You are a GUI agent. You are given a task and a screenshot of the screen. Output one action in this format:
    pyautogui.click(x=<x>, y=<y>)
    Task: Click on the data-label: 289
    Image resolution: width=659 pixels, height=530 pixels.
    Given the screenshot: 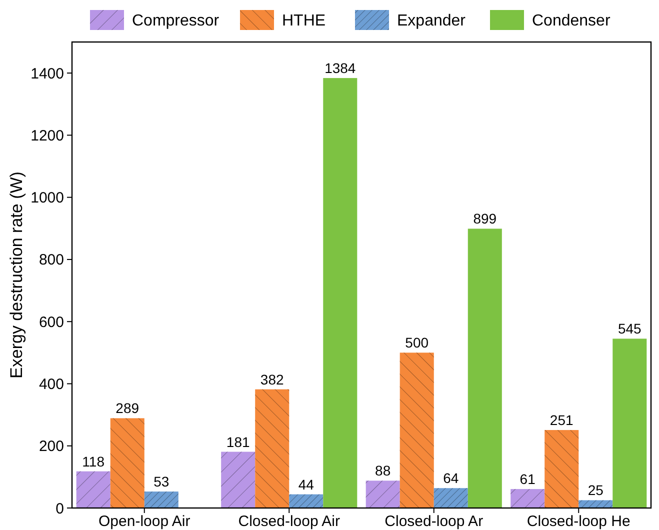 What is the action you would take?
    pyautogui.click(x=128, y=408)
    